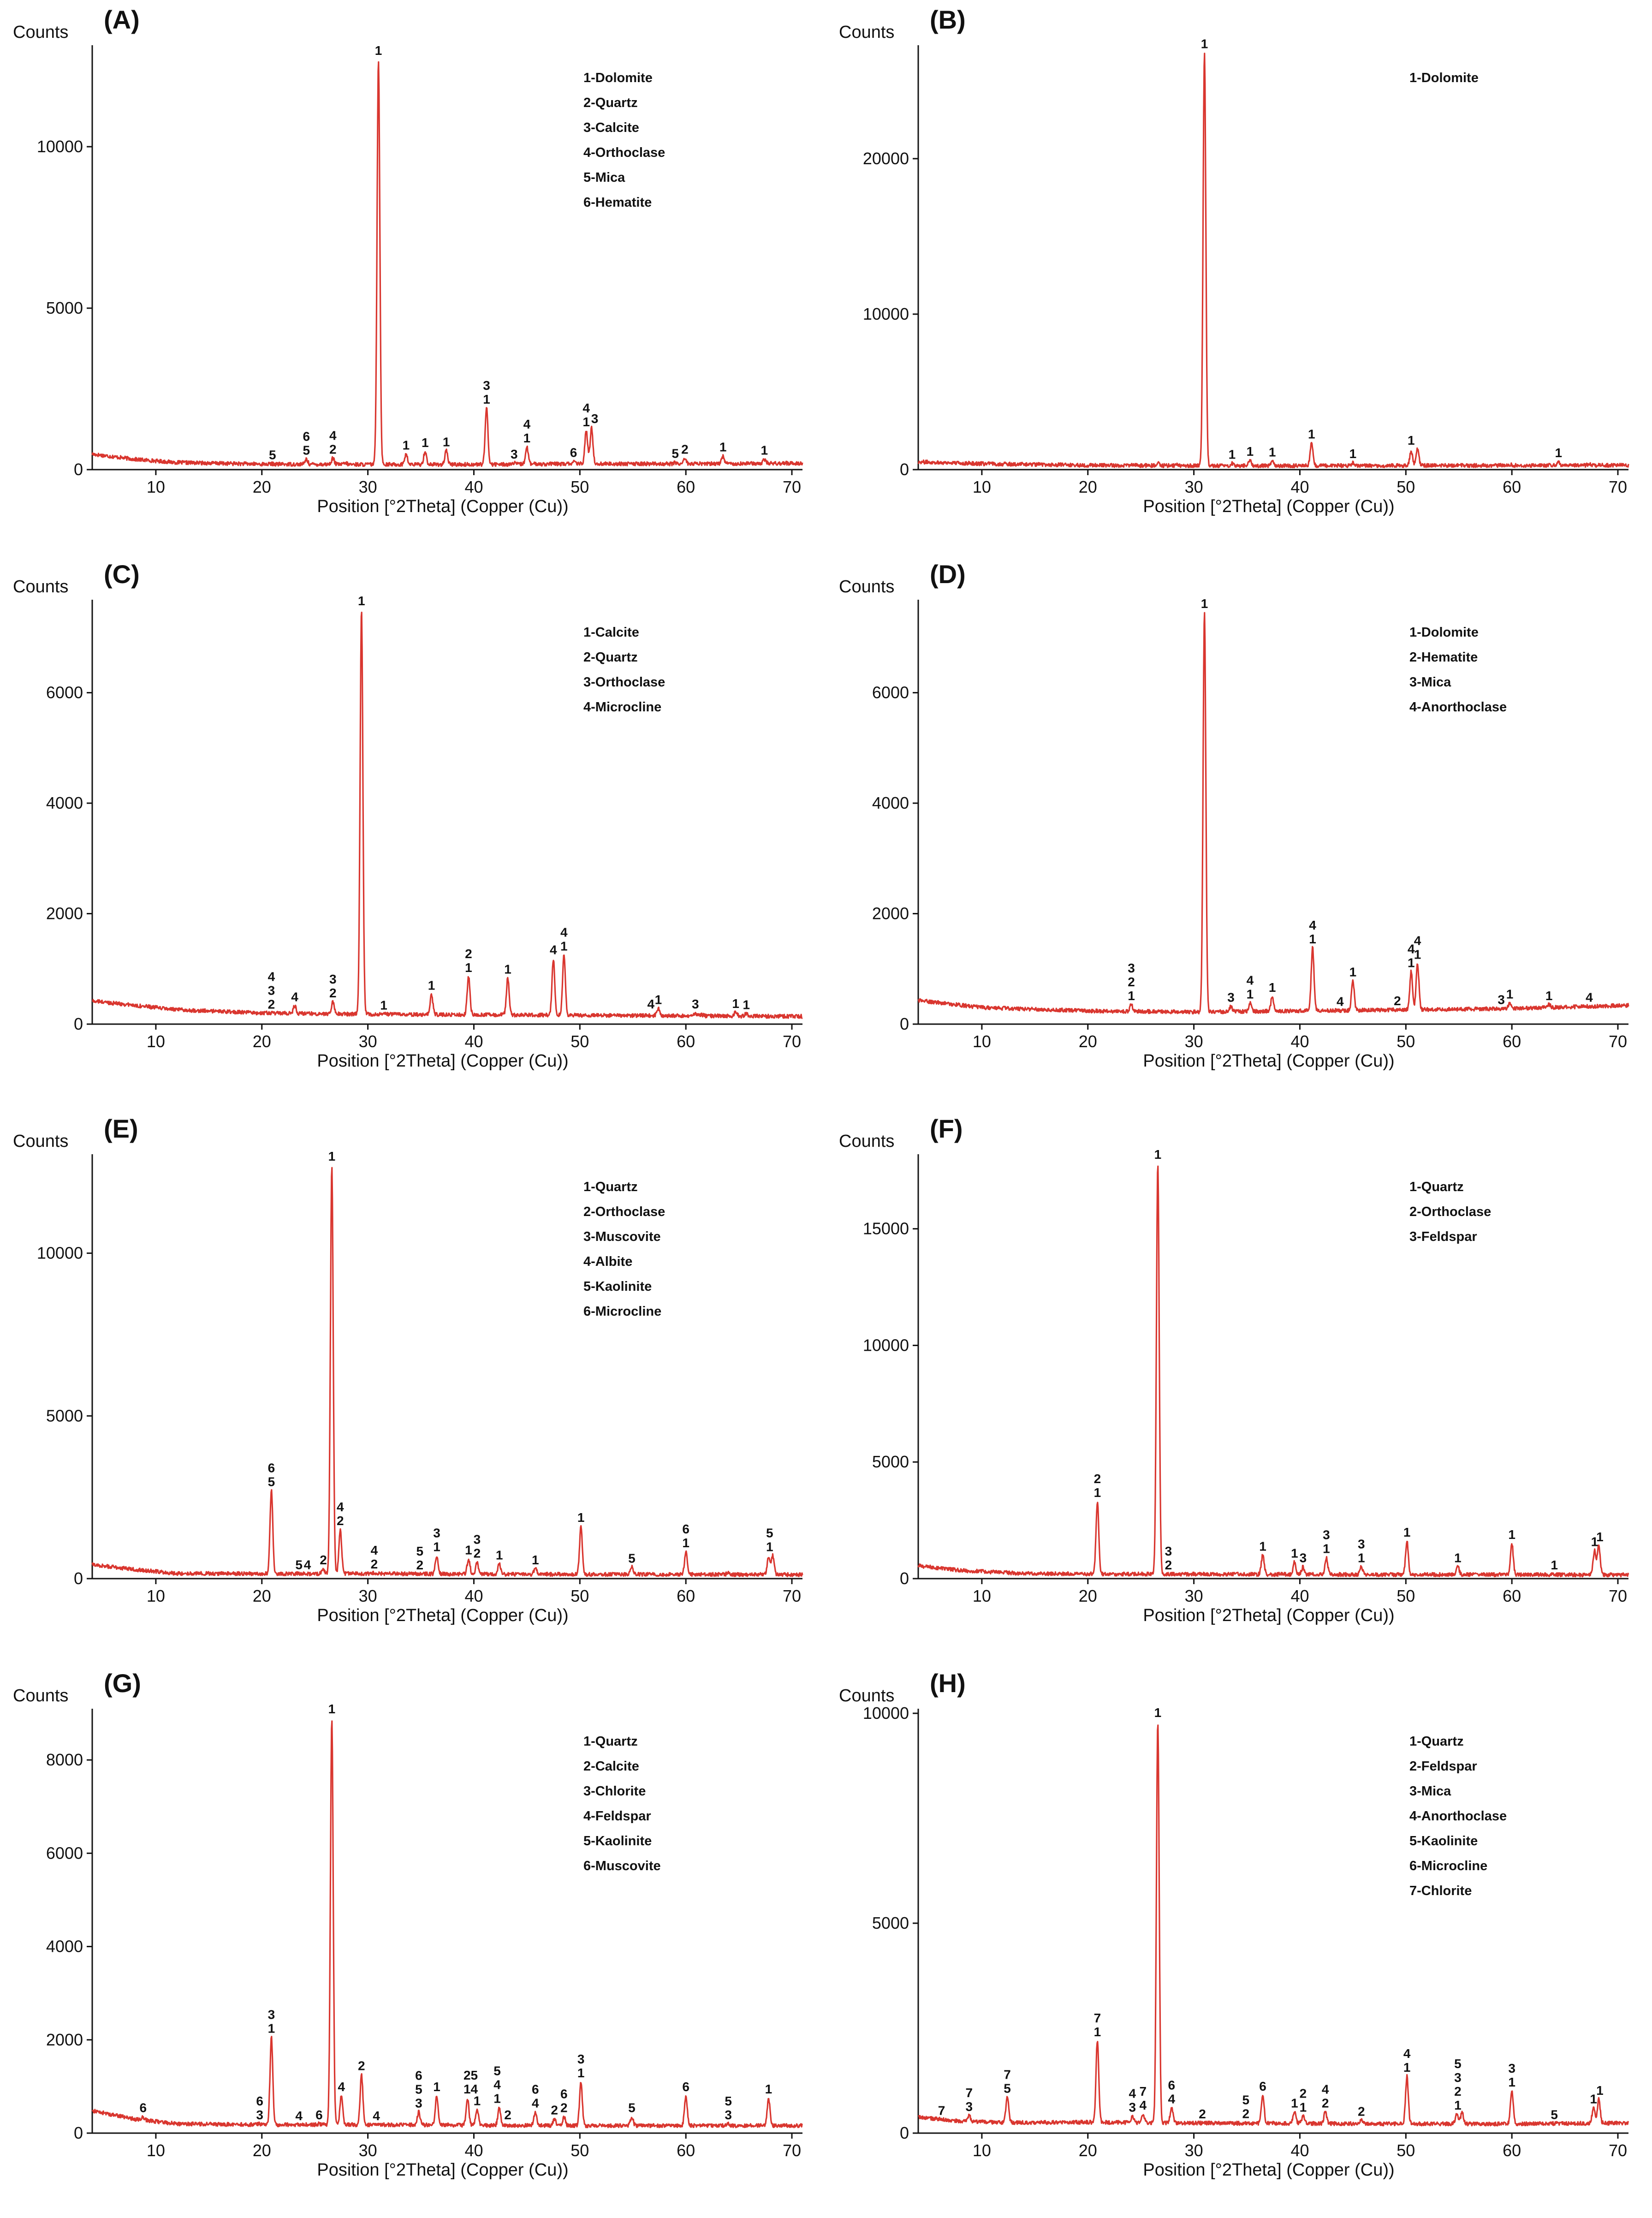 This screenshot has height=2218, width=1652. Describe the element at coordinates (622, 707) in the screenshot. I see `legend-entry: 4-Microcline` at that location.